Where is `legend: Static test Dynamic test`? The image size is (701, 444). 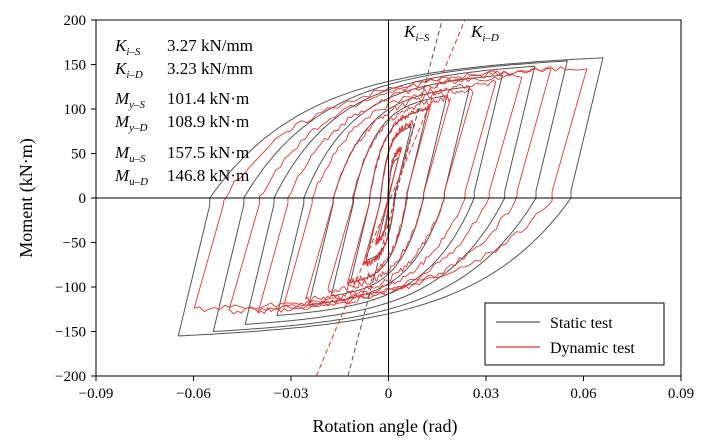
legend: Static test Dynamic test is located at coordinates (574, 334).